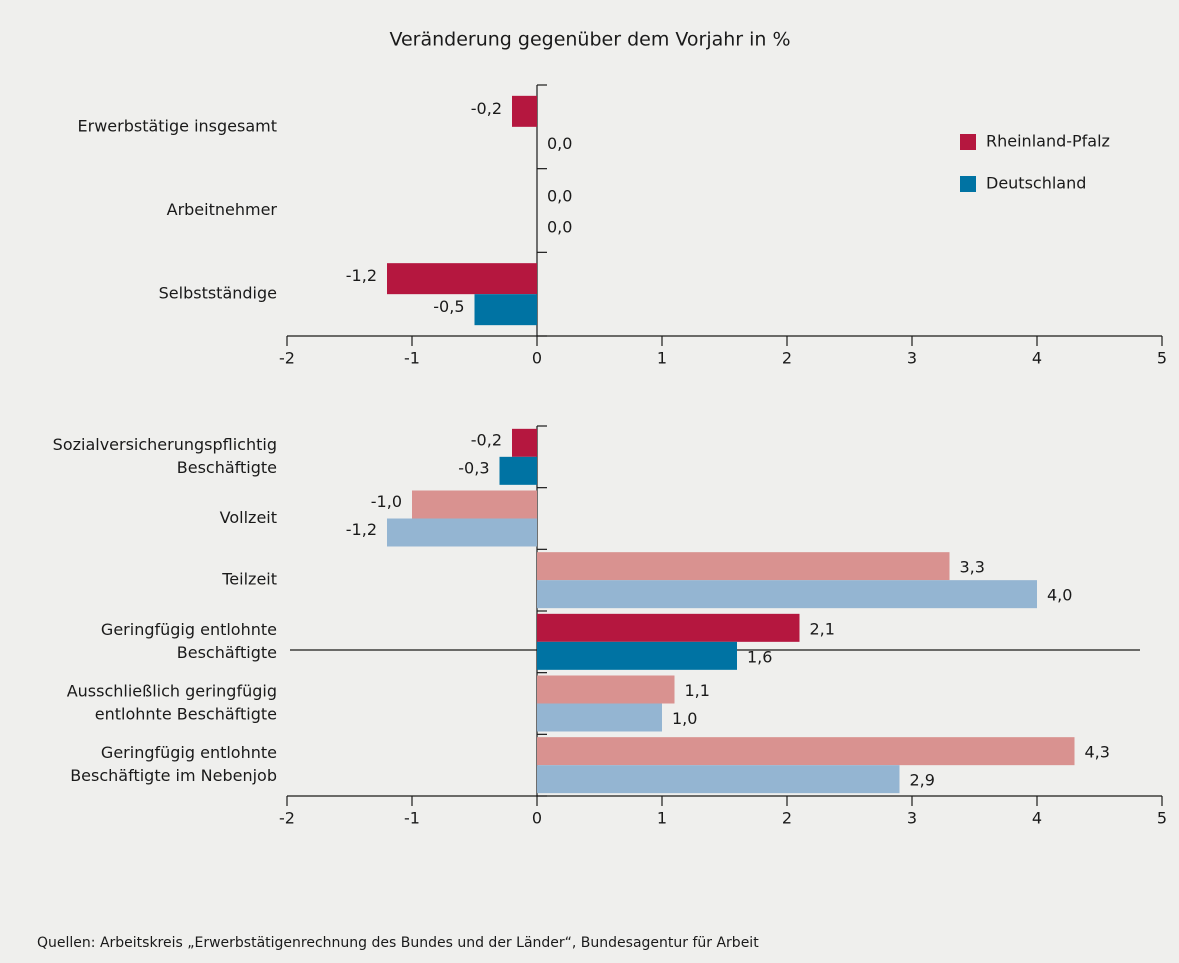  I want to click on y-tick-label: Arbeitnehmer, so click(222, 209).